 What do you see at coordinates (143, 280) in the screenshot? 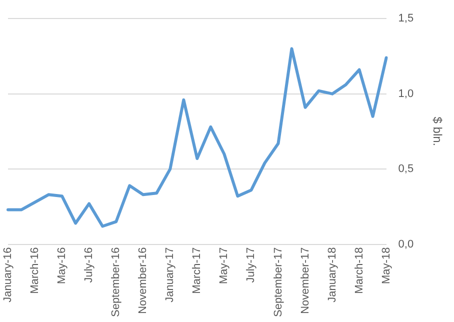
I see `x-tick-label: November-16` at bounding box center [143, 280].